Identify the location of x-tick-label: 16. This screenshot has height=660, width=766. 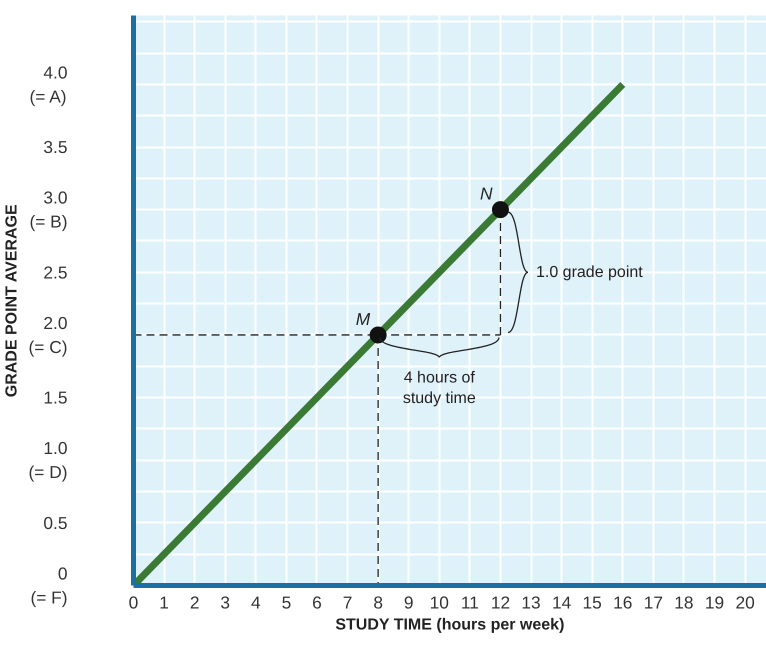
(622, 602).